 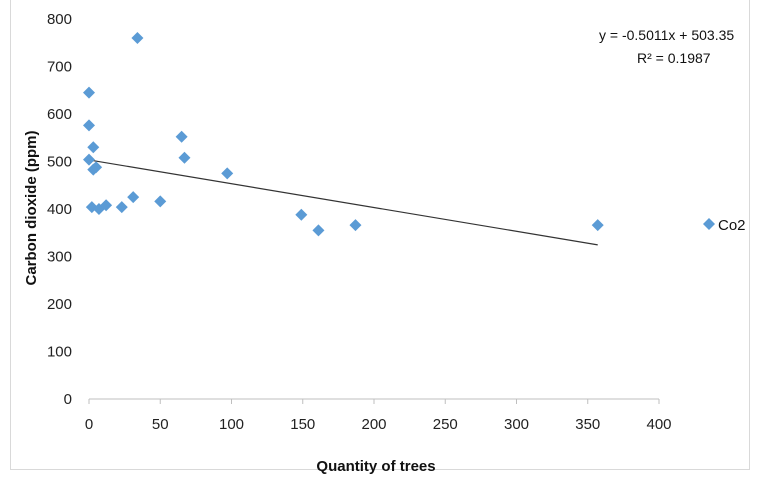 What do you see at coordinates (59, 304) in the screenshot?
I see `y-tick-label: 200` at bounding box center [59, 304].